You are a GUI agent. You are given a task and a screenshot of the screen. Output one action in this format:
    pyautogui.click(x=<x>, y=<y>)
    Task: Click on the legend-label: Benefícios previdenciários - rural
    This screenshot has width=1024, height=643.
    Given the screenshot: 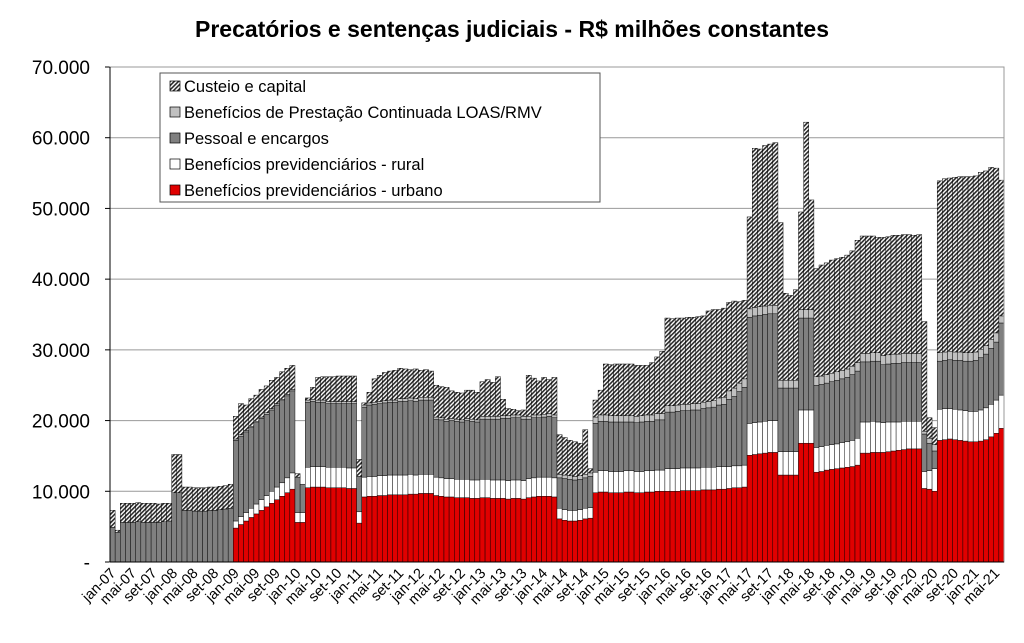 What is the action you would take?
    pyautogui.click(x=304, y=165)
    